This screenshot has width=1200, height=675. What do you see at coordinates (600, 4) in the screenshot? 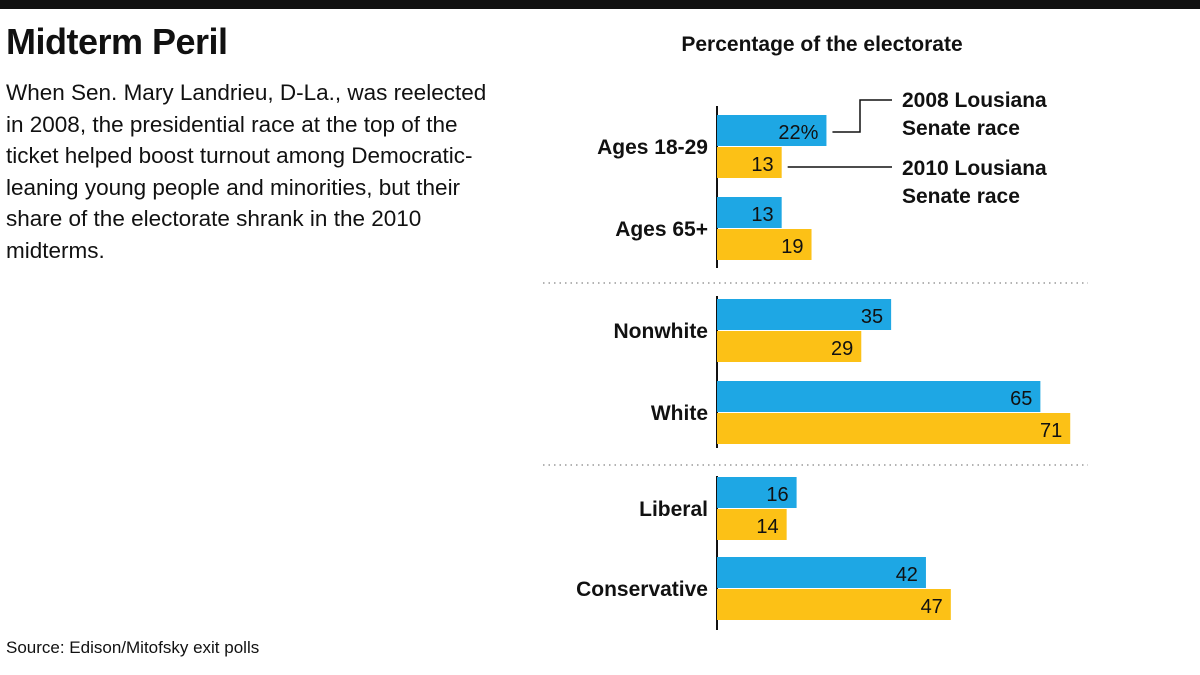
I see `top-rule` at bounding box center [600, 4].